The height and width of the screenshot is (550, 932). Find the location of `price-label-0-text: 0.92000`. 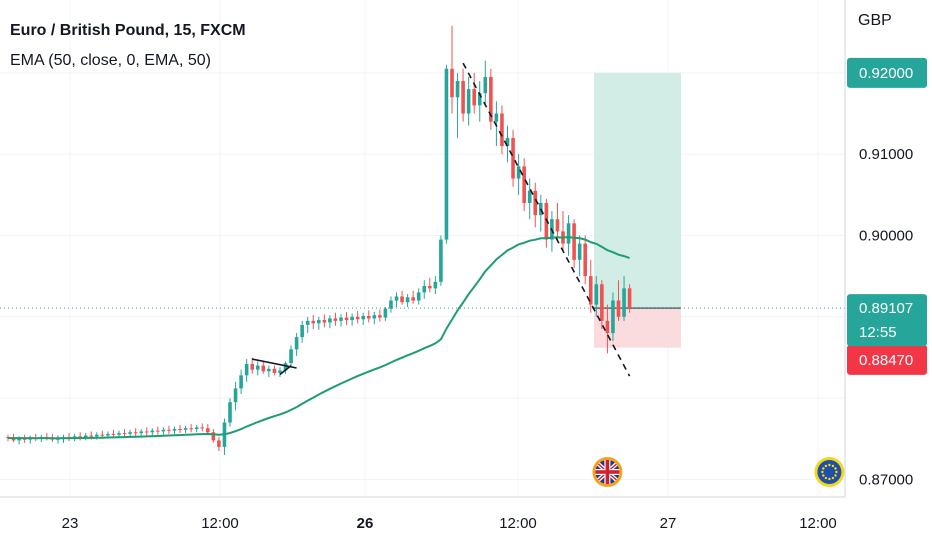

price-label-0-text: 0.92000 is located at coordinates (886, 73).